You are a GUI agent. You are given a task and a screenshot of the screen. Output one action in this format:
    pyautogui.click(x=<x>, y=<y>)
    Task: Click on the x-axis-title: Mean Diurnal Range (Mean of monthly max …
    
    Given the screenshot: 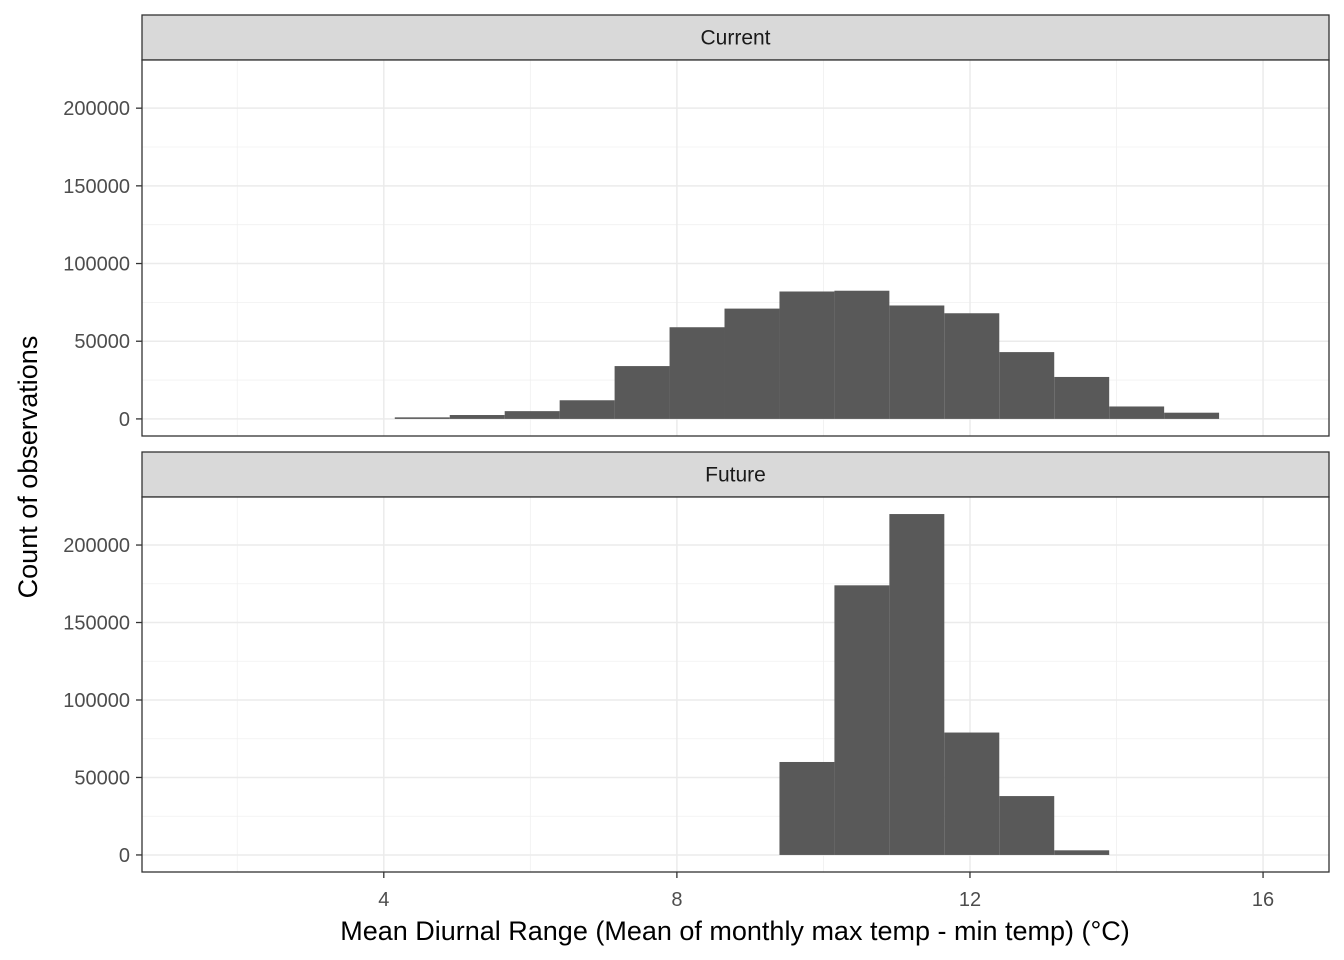 What is the action you would take?
    pyautogui.click(x=735, y=931)
    